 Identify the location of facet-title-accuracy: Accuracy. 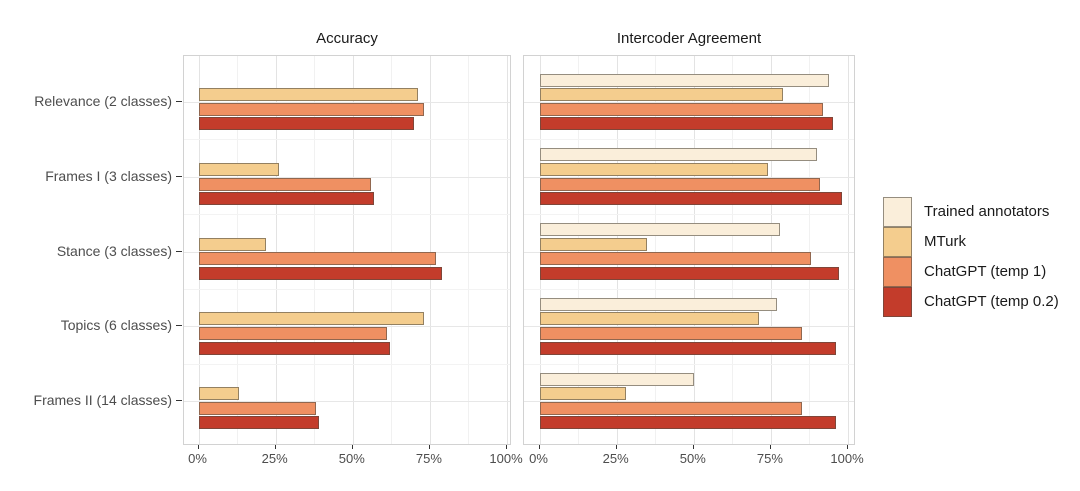
(347, 38).